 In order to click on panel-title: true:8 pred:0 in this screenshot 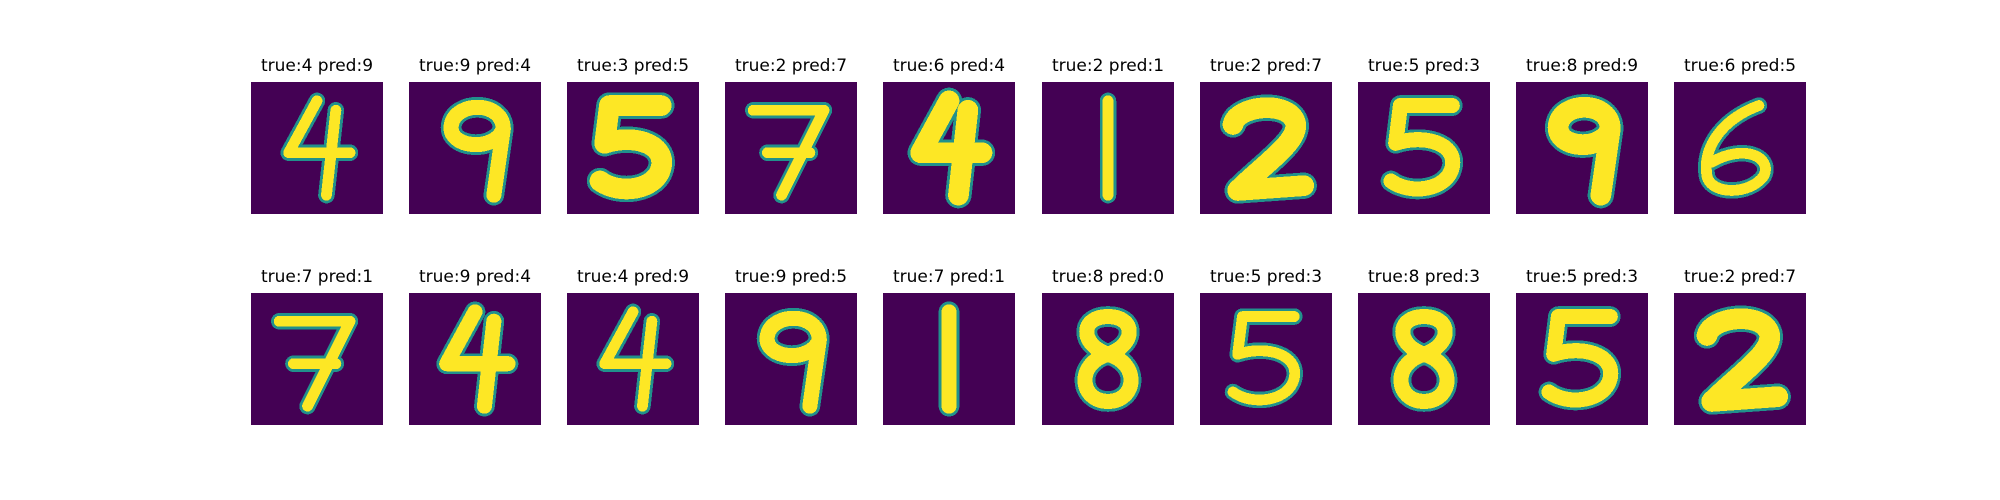, I will do `click(1108, 277)`.